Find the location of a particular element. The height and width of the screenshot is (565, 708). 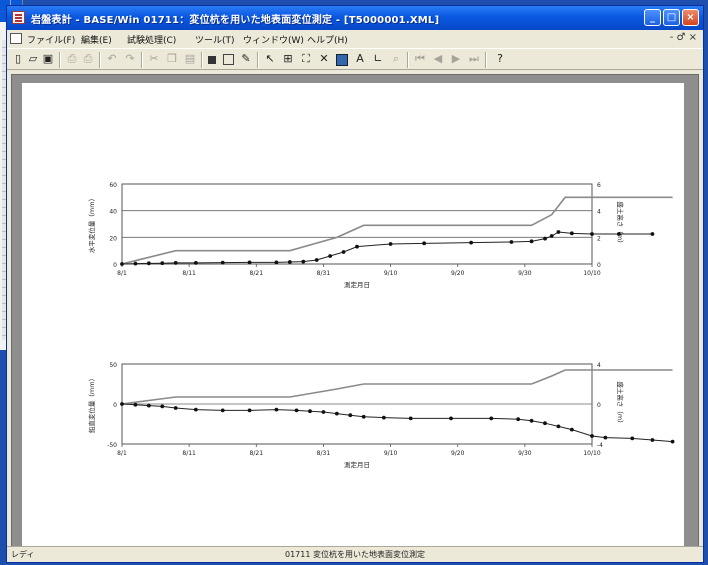

chart2-ylabel-left: 鉛直変位量（mm） is located at coordinates (91, 404).